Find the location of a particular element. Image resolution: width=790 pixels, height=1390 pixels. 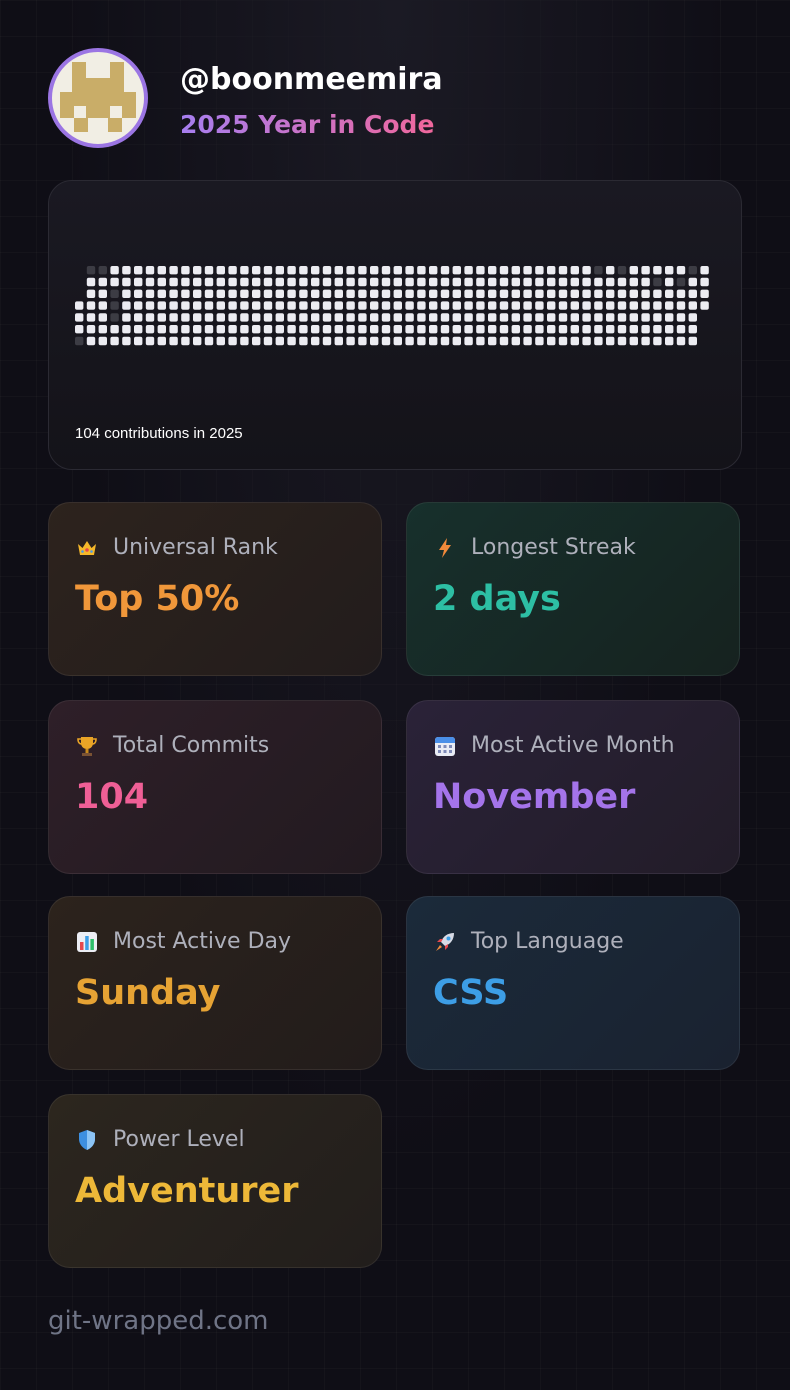

crown-icon is located at coordinates (87, 548).